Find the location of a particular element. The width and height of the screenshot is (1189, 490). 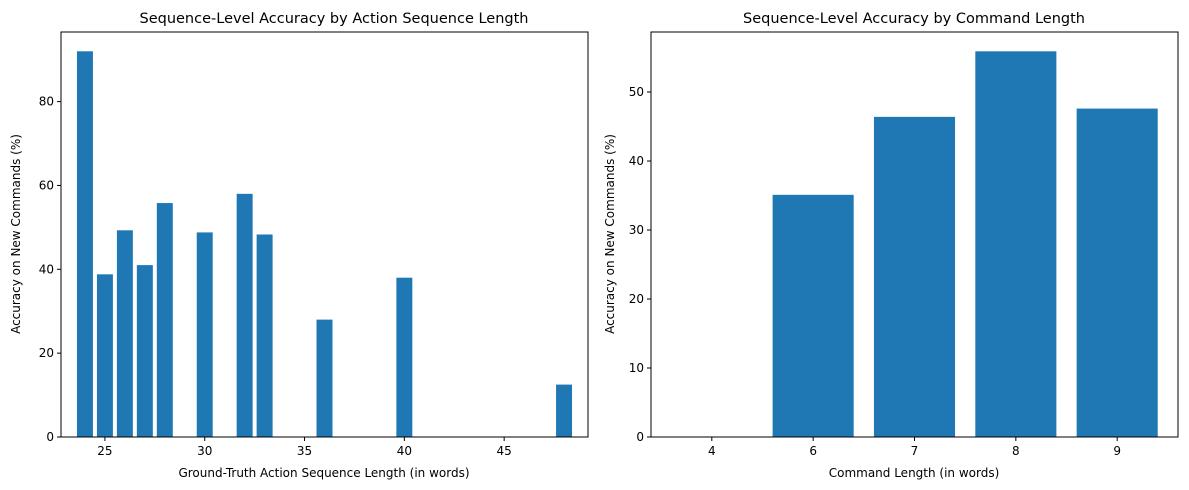

x-tick-label: 6 is located at coordinates (813, 451).